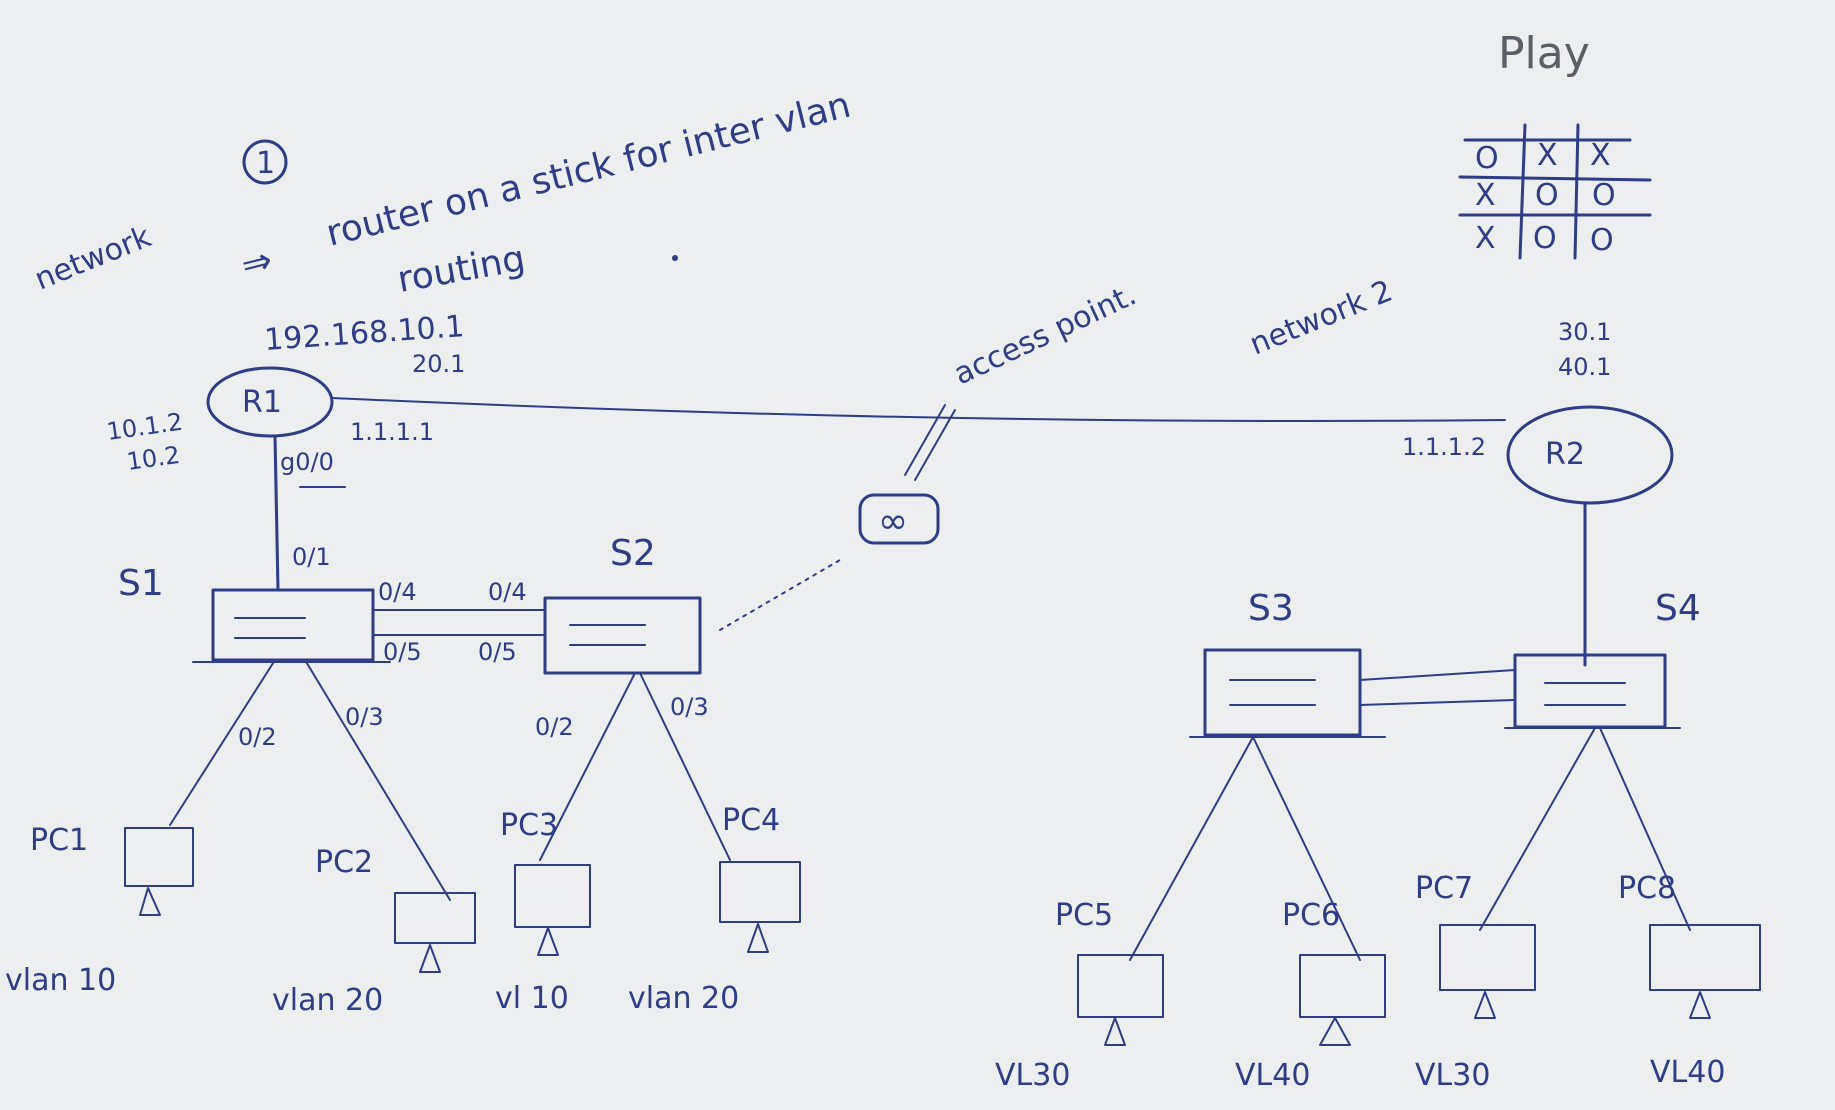 The width and height of the screenshot is (1835, 1110). I want to click on s1-port-pc1: 0/2, so click(257, 737).